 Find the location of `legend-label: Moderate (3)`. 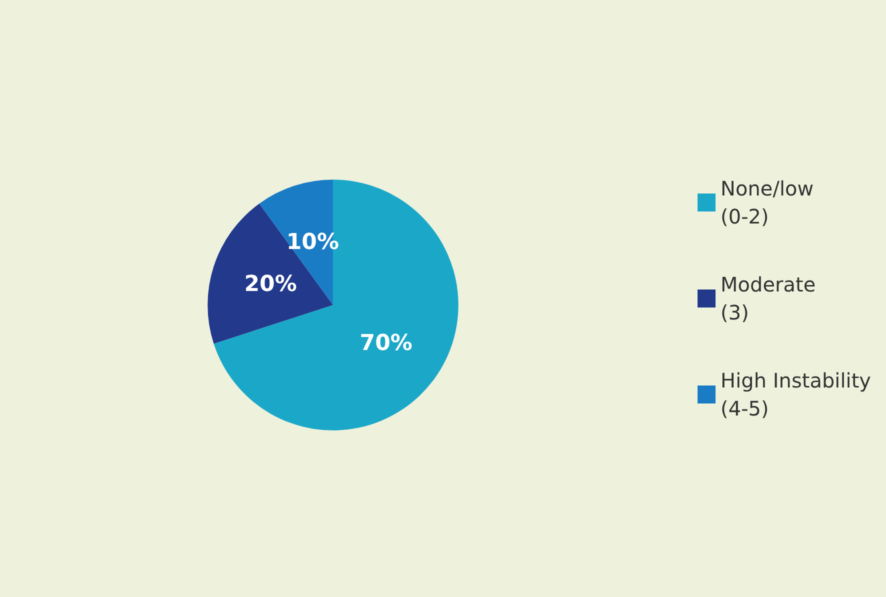

legend-label: Moderate (3) is located at coordinates (768, 298).